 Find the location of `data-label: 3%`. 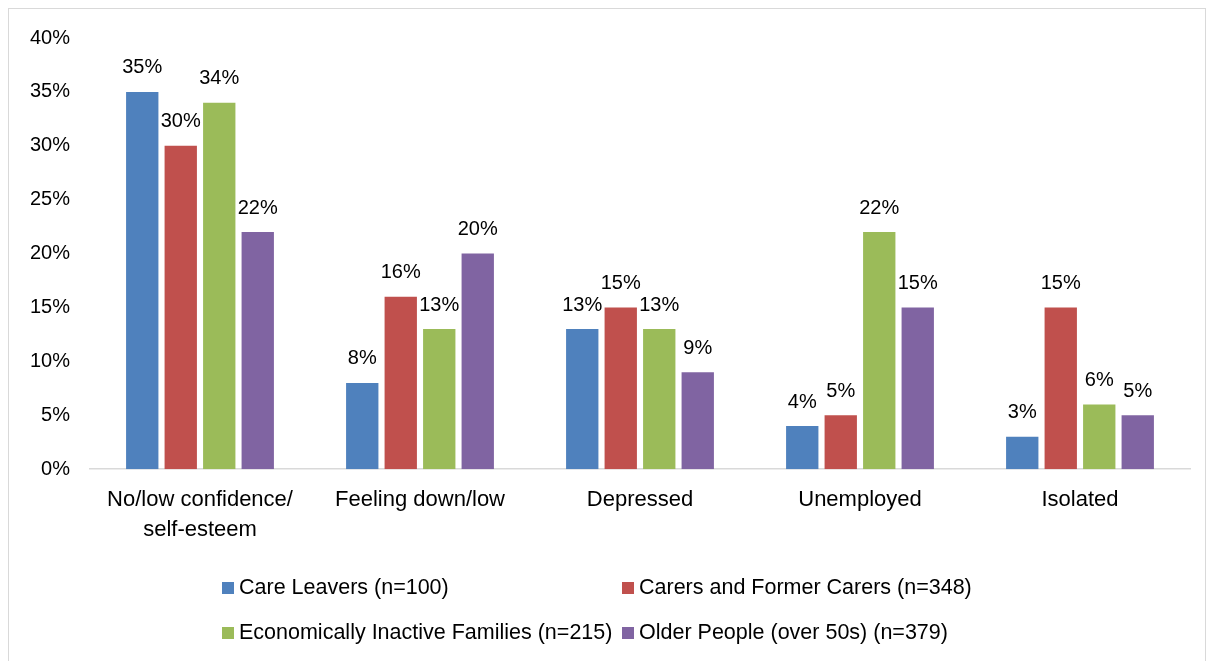

data-label: 3% is located at coordinates (1022, 411).